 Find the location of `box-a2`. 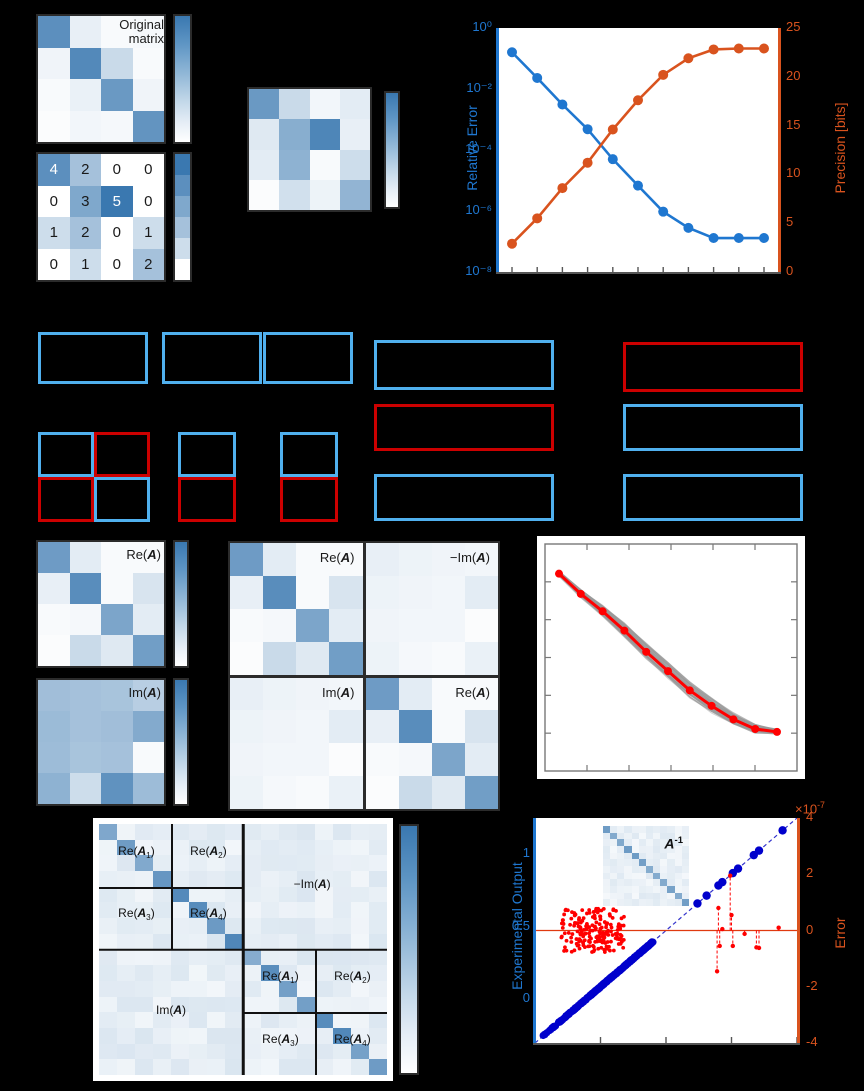

box-a2 is located at coordinates (212, 358).